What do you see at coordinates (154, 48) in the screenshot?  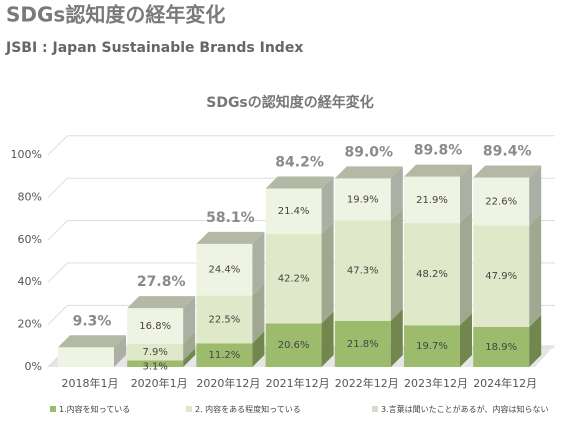 I see `page-subtitle: JSBI : Japan Sustainable Brands Index` at bounding box center [154, 48].